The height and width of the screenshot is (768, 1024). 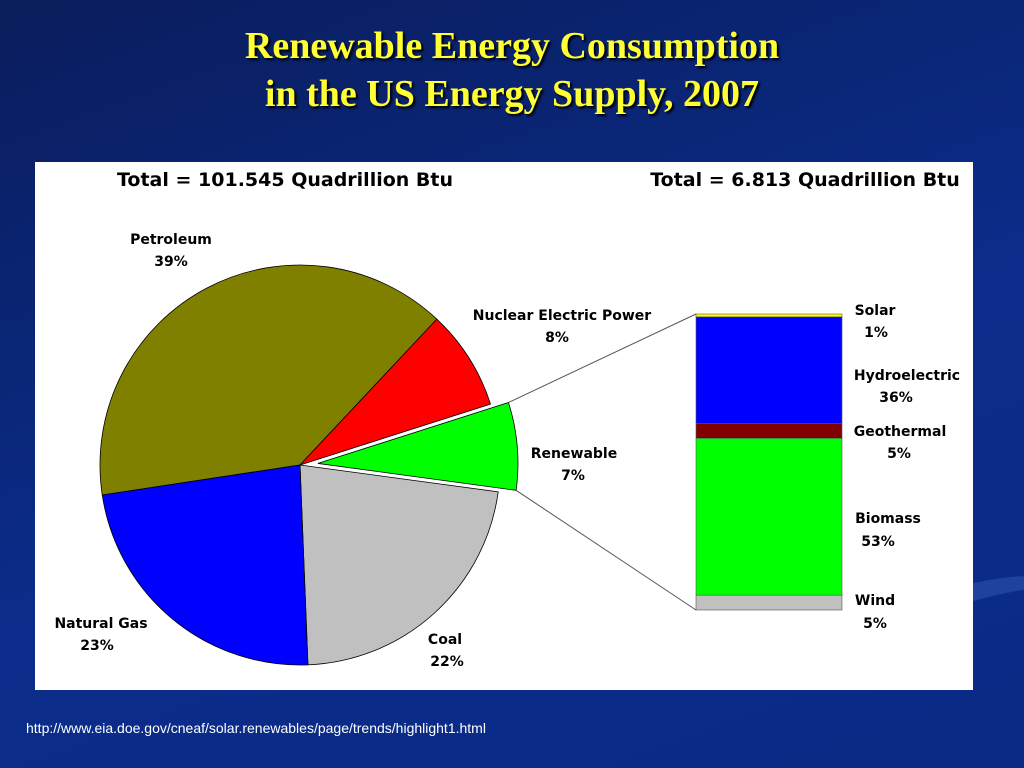 I want to click on pie-chart-title: Total = 101.545 Quadrillion Btu, so click(x=285, y=180).